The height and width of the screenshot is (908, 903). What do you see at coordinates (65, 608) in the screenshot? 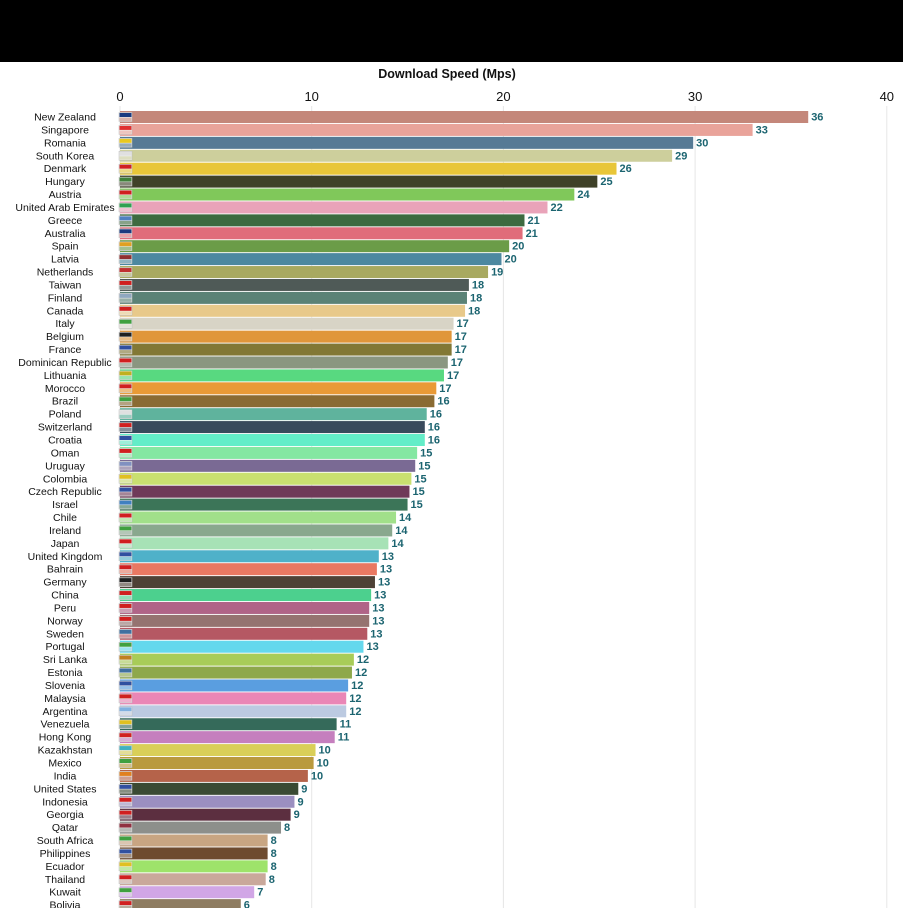
I see `country-label: Peru` at bounding box center [65, 608].